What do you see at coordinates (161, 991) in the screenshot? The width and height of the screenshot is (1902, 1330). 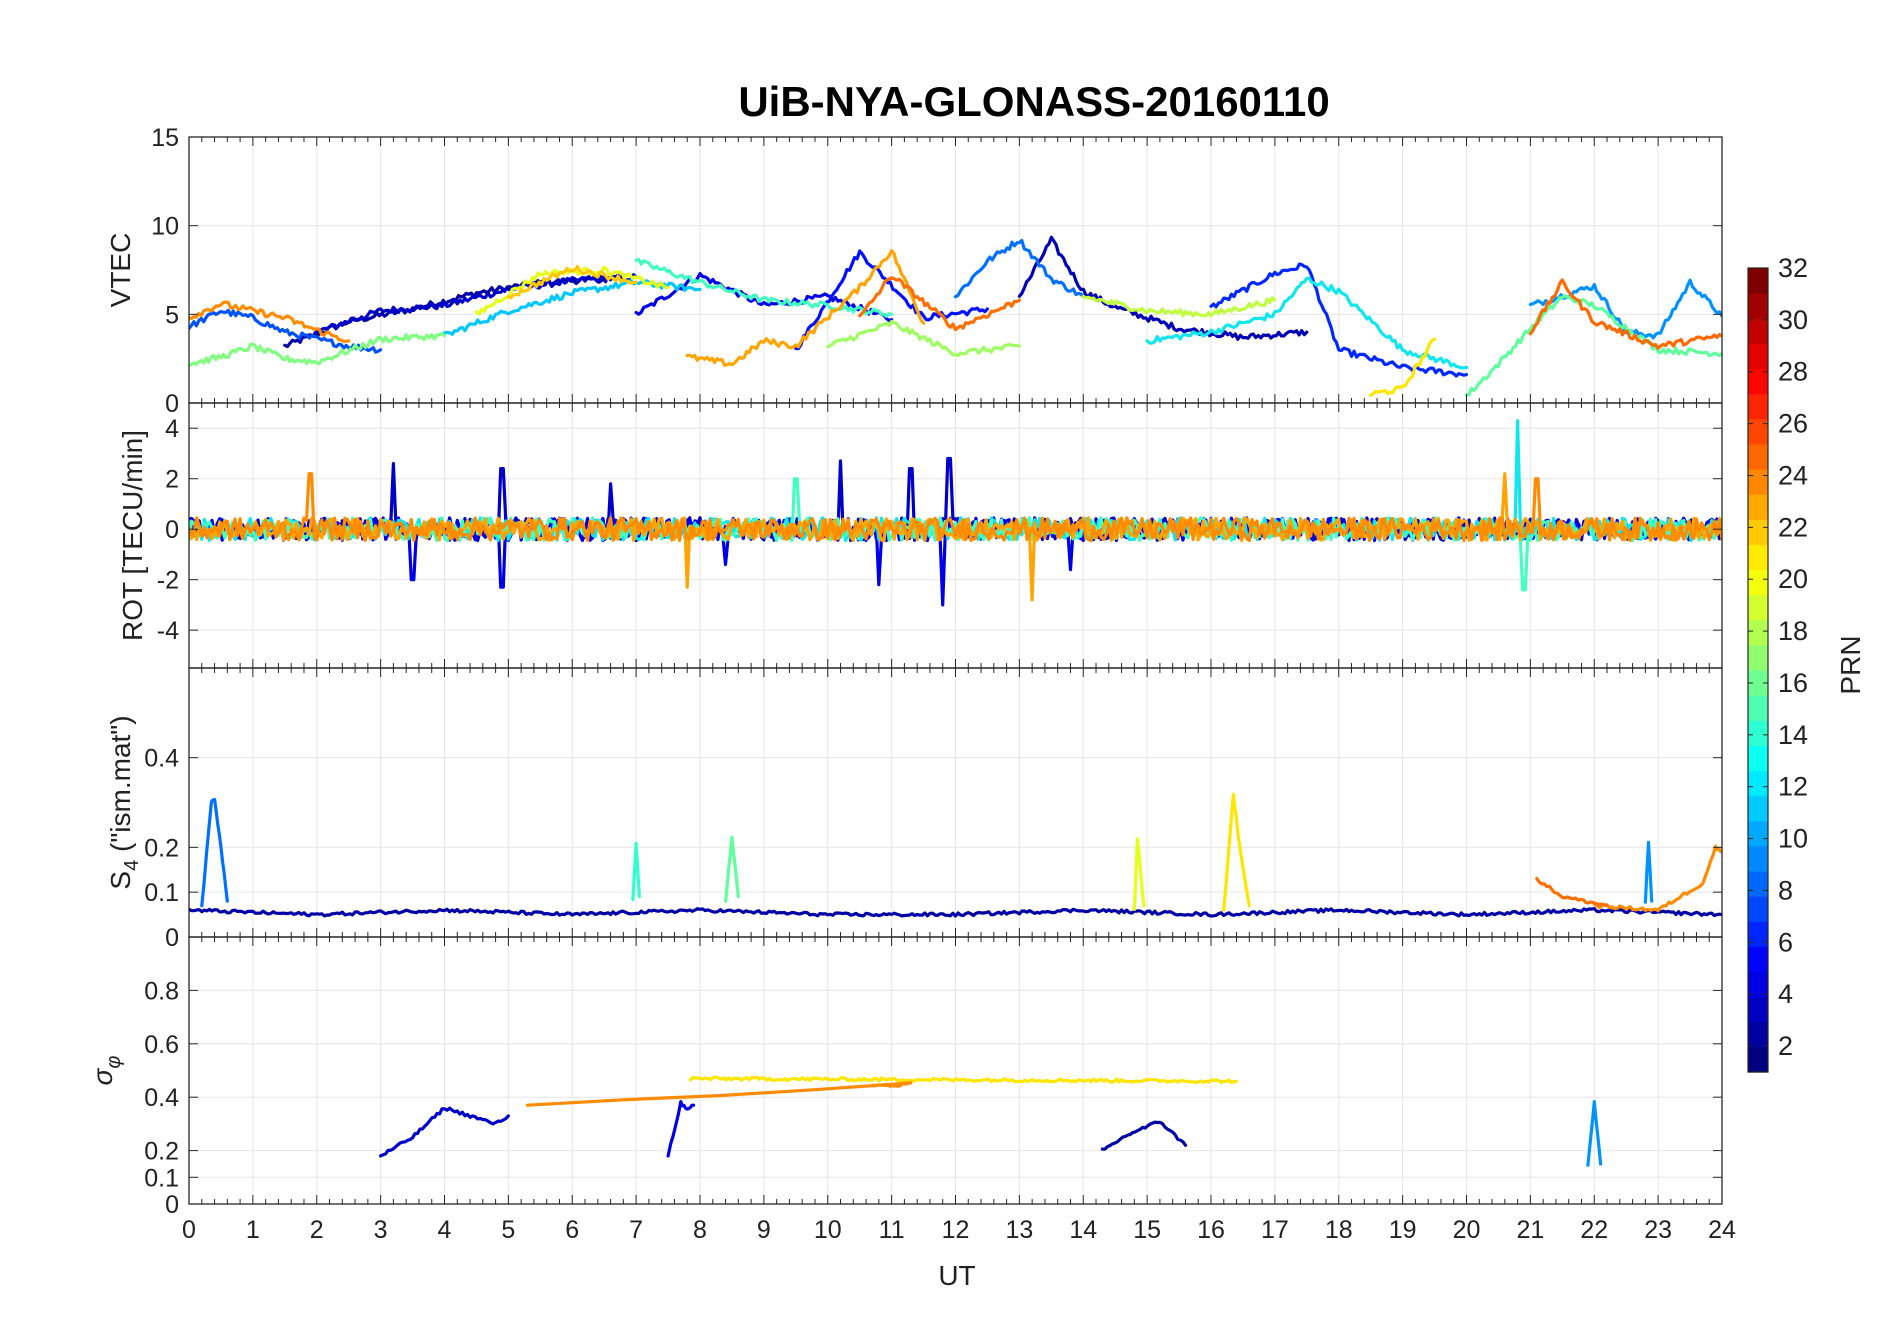 I see `y-tick-label: 0.8` at bounding box center [161, 991].